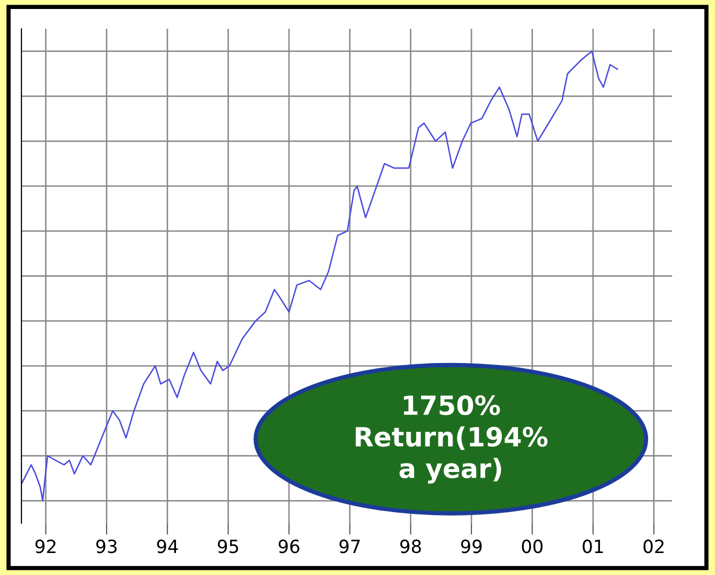  What do you see at coordinates (654, 547) in the screenshot?
I see `x-tick-label: 02` at bounding box center [654, 547].